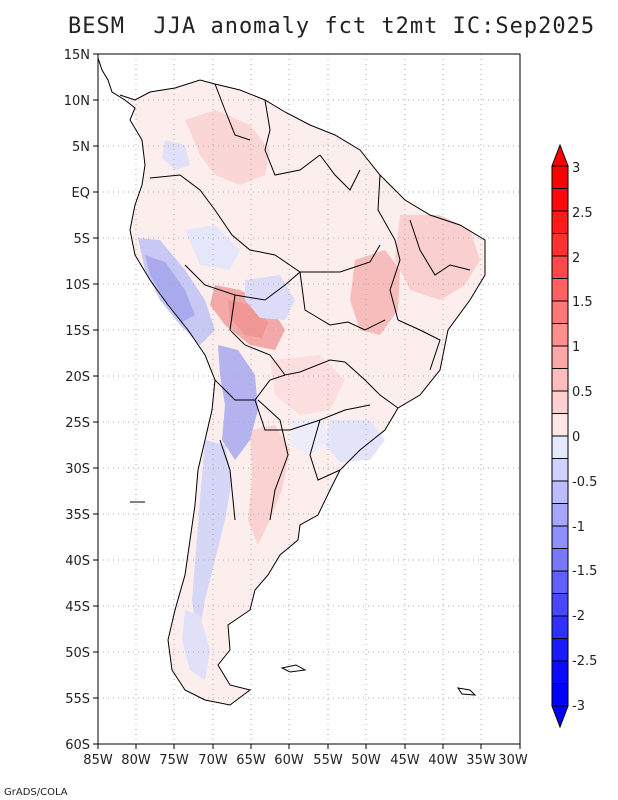 Image resolution: width=618 pixels, height=800 pixels. Describe the element at coordinates (251, 760) in the screenshot. I see `lon-label: 65W` at that location.